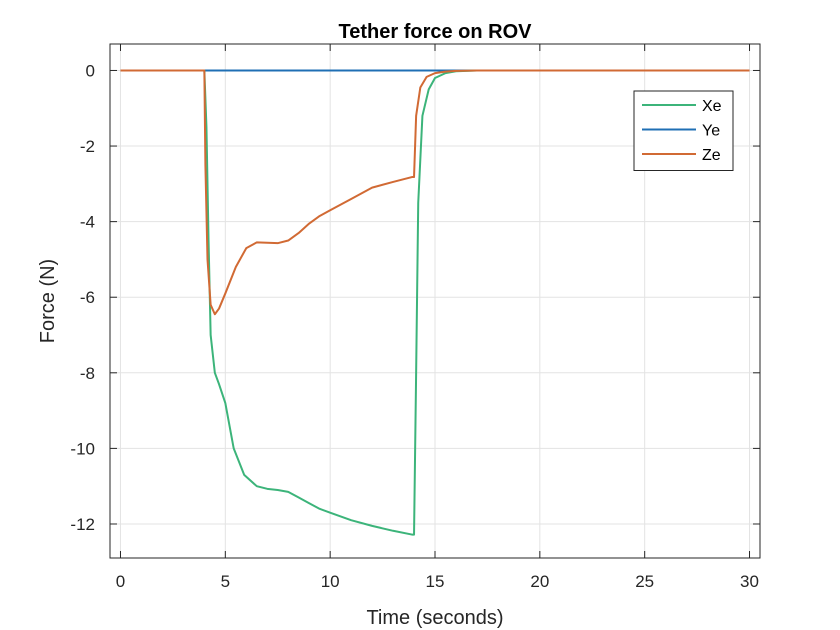 The height and width of the screenshot is (630, 840). What do you see at coordinates (225, 581) in the screenshot?
I see `x-tick-label: 5` at bounding box center [225, 581].